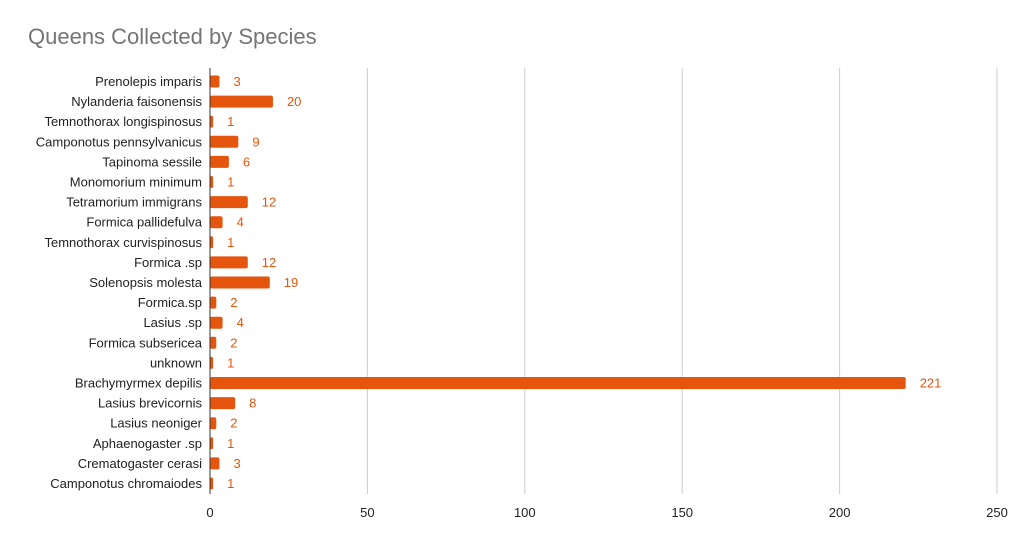 The height and width of the screenshot is (545, 1024). What do you see at coordinates (209, 512) in the screenshot?
I see `x-tick-label: 0` at bounding box center [209, 512].